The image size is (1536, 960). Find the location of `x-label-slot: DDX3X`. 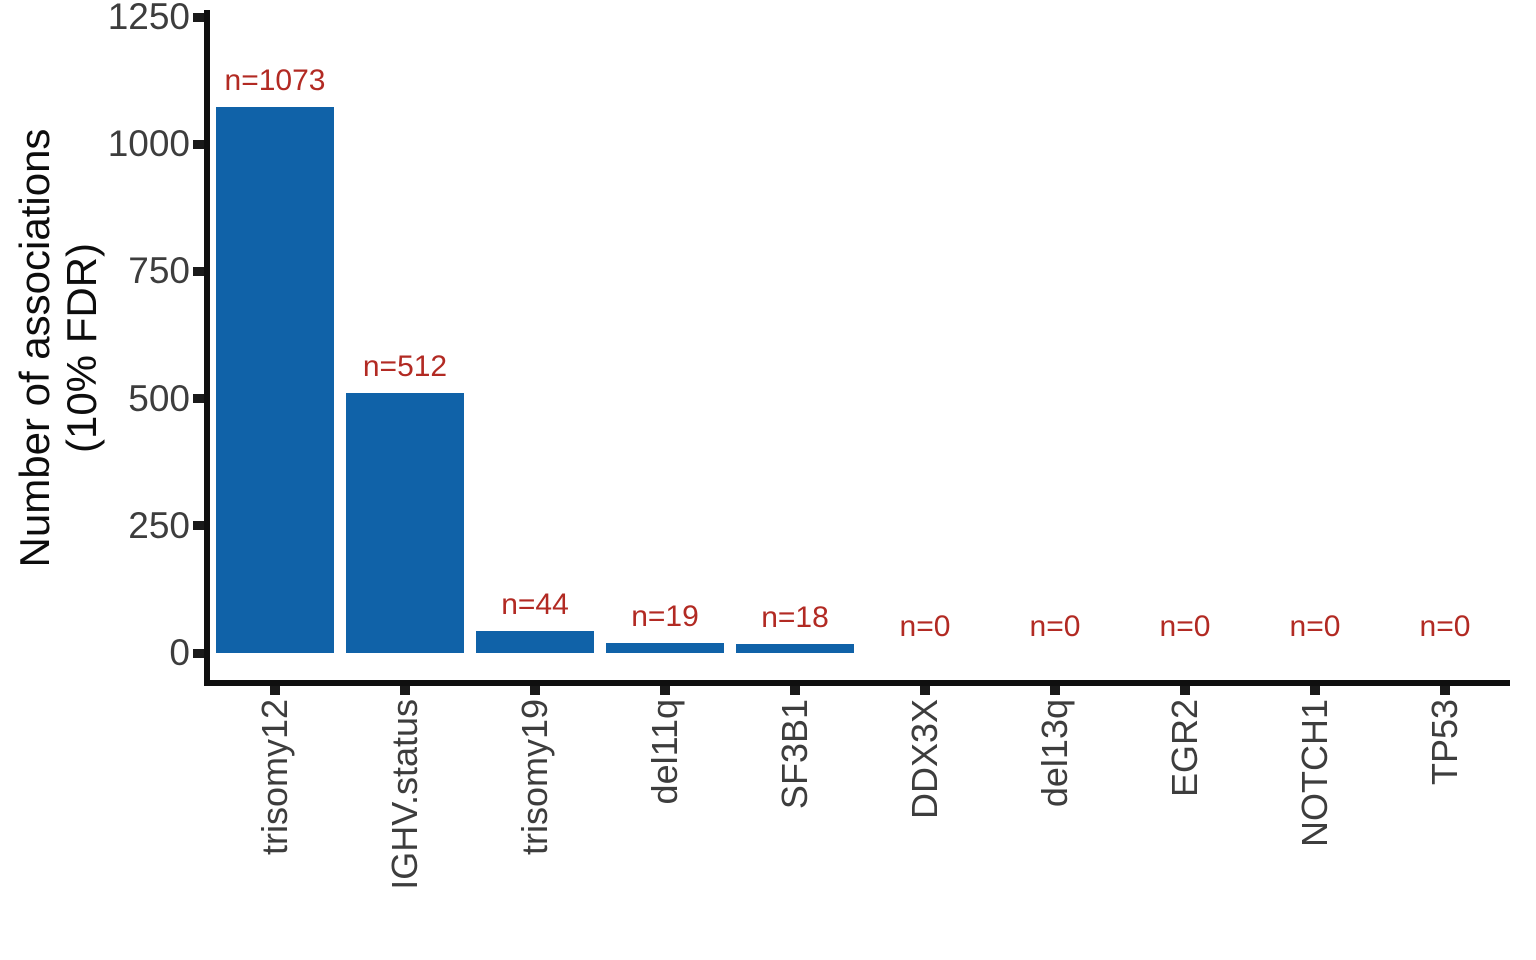

x-label-slot: DDX3X is located at coordinates (925, 829).